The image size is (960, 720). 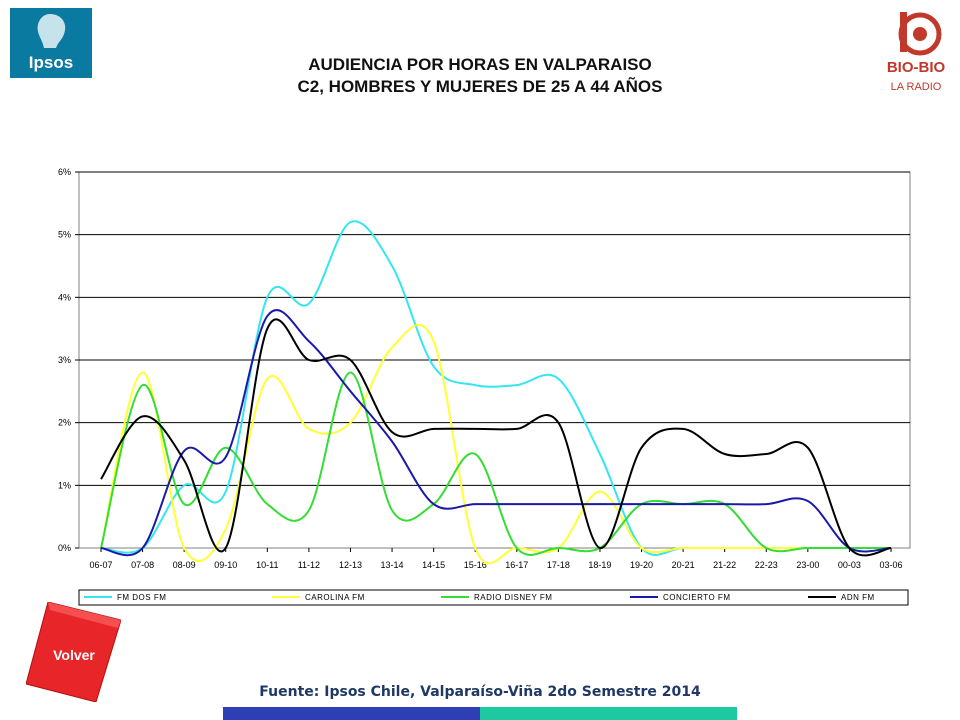 I want to click on volver-button: Volver, so click(x=73, y=652).